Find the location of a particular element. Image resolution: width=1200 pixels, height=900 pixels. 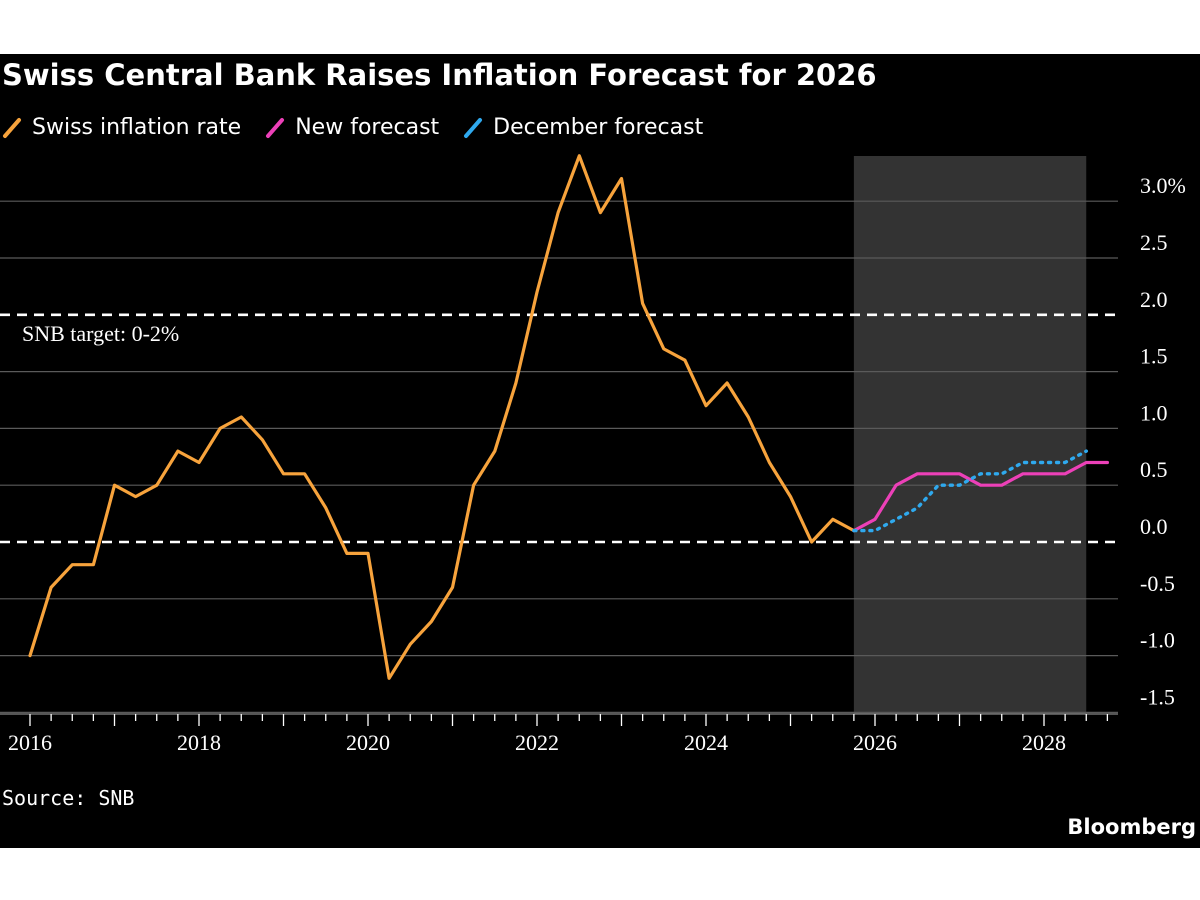

y-tick-label: -0.5 is located at coordinates (1157, 583).